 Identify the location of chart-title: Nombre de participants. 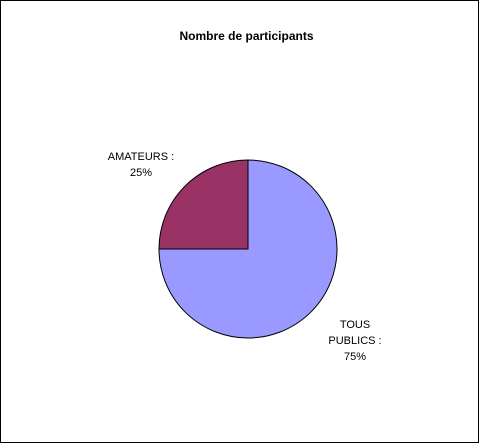
(246, 36).